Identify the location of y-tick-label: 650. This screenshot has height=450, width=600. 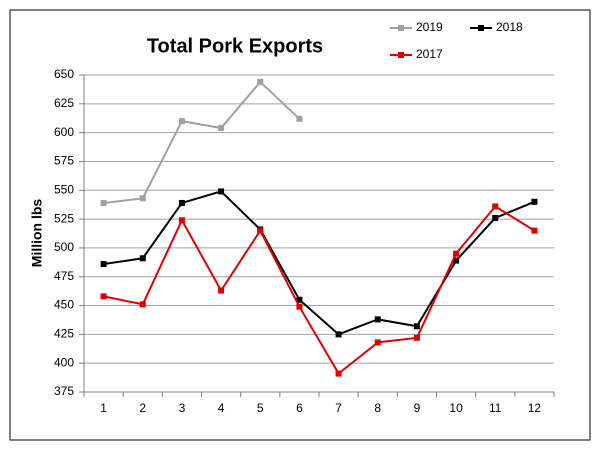
(64, 74).